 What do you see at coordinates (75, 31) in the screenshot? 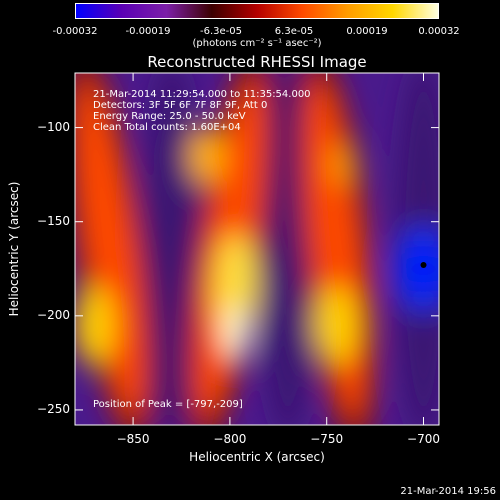
I see `colorbar-tick: -0.00032` at bounding box center [75, 31].